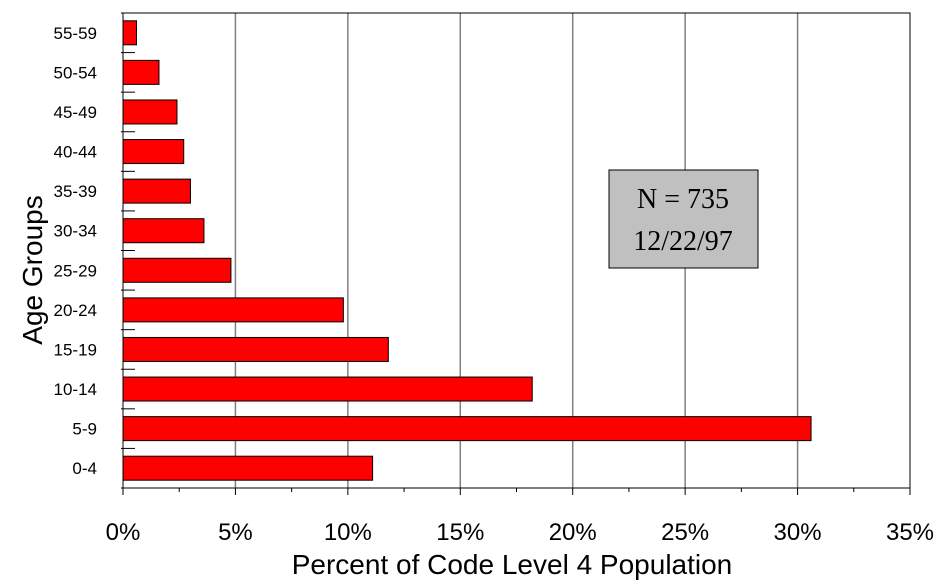 This screenshot has height=584, width=943. Describe the element at coordinates (75, 33) in the screenshot. I see `y-tick-label: 55-59` at that location.